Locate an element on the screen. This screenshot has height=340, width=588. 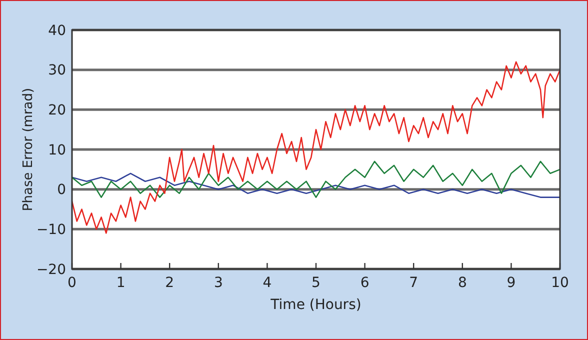
x-tick-label: 10 is located at coordinates (560, 283).